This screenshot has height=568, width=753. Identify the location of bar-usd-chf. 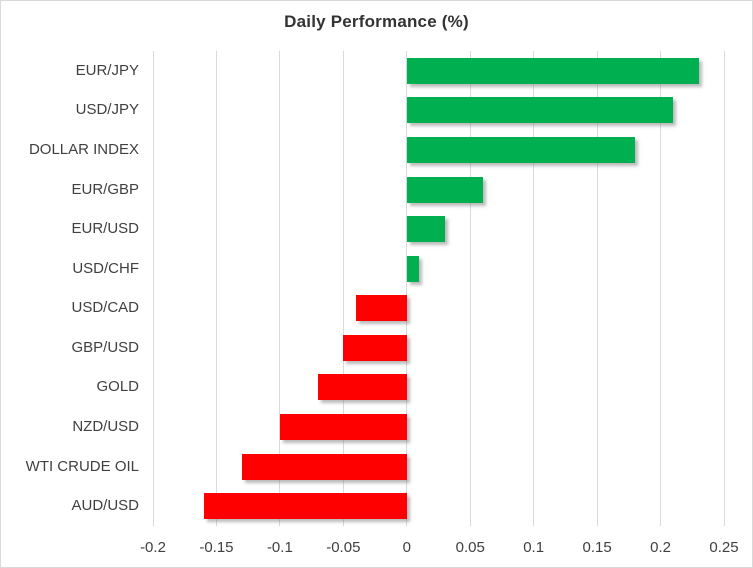
(413, 268).